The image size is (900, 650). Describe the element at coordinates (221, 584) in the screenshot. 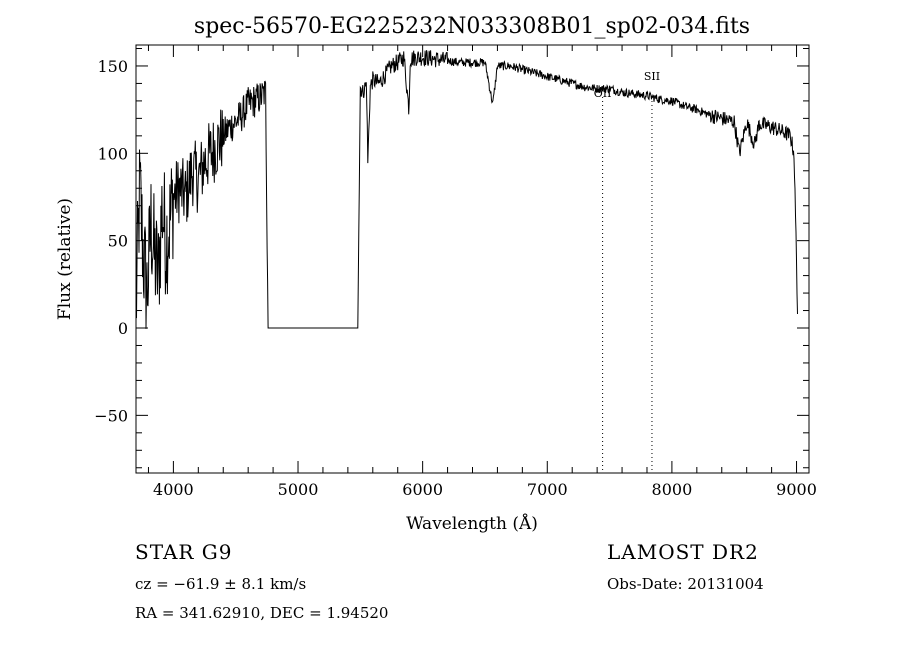

I see `redshift-velocity: cz = −61.9 ± 8.1 km/s` at that location.